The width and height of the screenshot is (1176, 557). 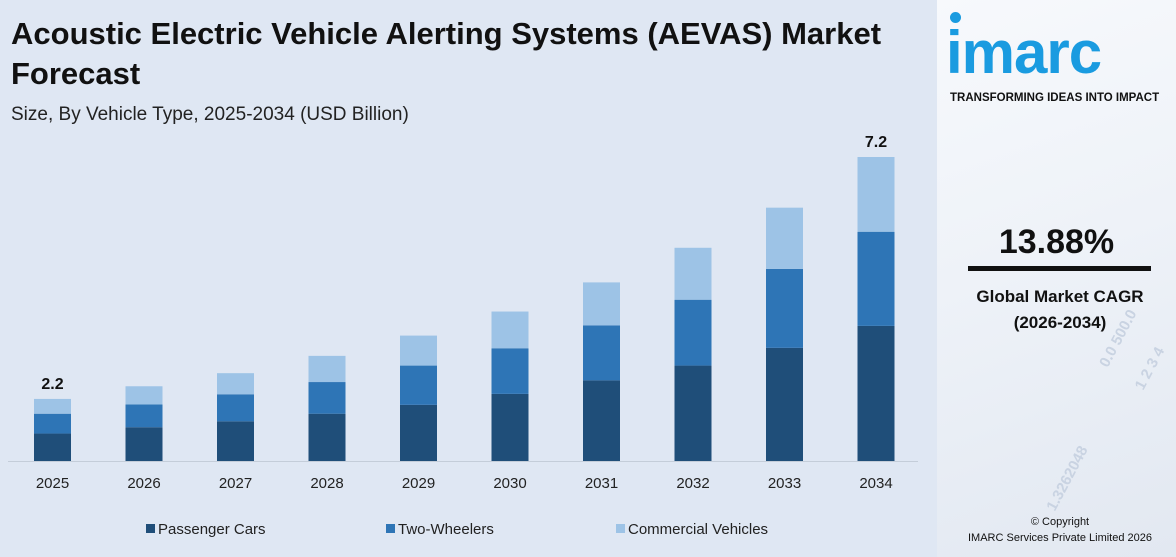 I want to click on bar-commercial-vehicles-2031, so click(x=601, y=304).